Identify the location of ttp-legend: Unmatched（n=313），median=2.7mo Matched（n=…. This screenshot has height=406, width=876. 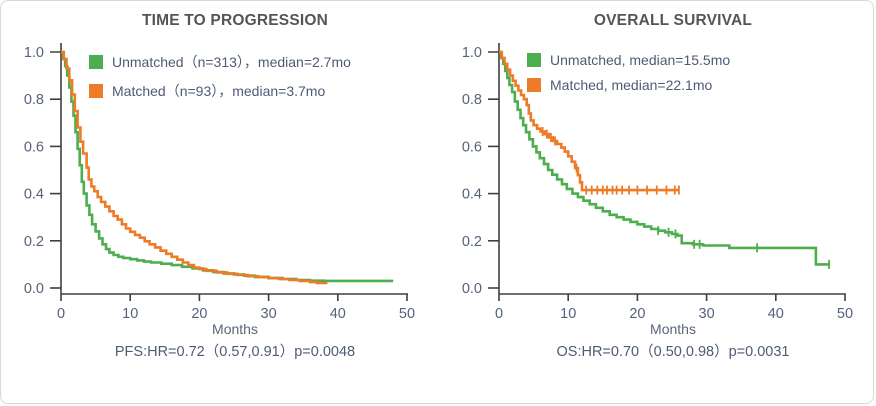
(220, 76).